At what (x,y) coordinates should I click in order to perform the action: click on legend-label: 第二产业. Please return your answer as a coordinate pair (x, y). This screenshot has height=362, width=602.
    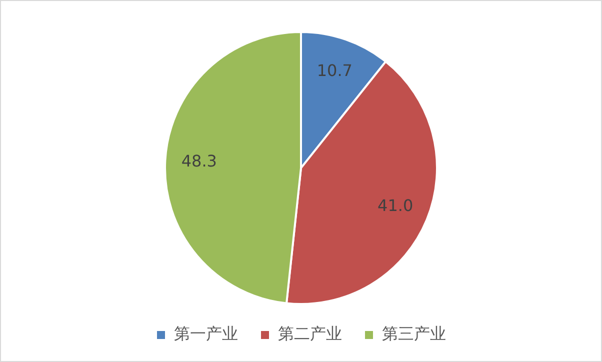
    Looking at the image, I should click on (310, 334).